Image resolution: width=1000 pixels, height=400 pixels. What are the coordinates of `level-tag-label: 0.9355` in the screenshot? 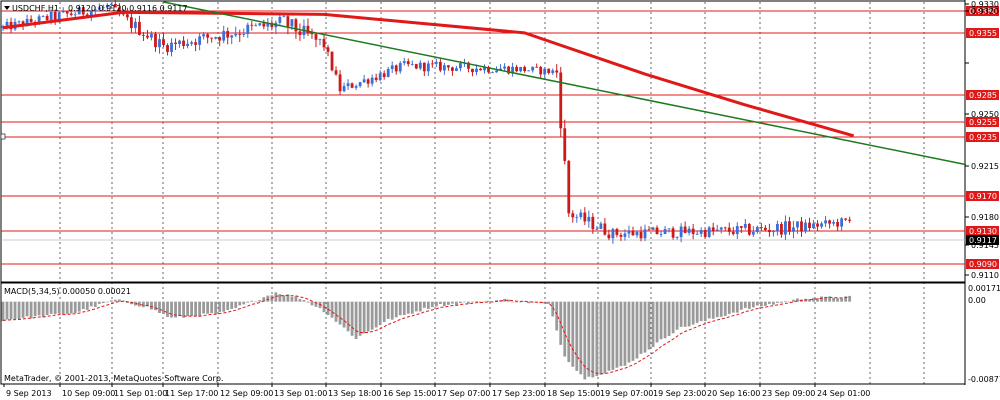 It's located at (983, 33).